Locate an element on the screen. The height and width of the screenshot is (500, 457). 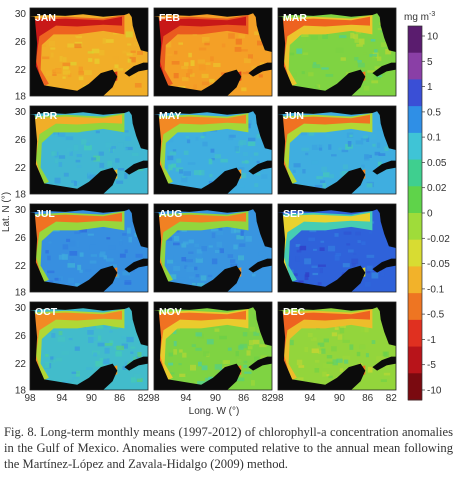
month-label: JUN is located at coordinates (293, 116).